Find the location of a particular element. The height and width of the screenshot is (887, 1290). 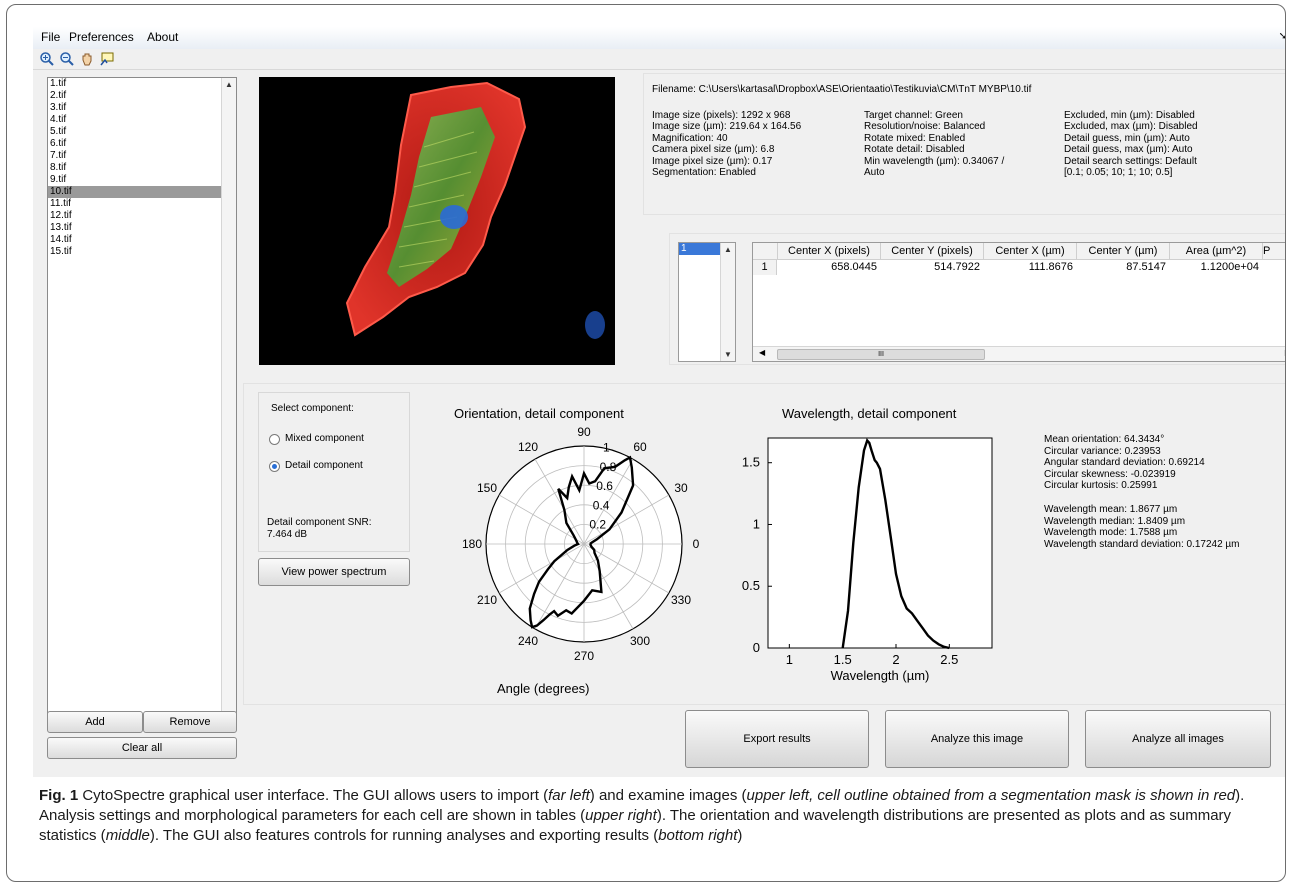

table-horizontal-scrollbar: ◀ III ▶ is located at coordinates (1019, 353).